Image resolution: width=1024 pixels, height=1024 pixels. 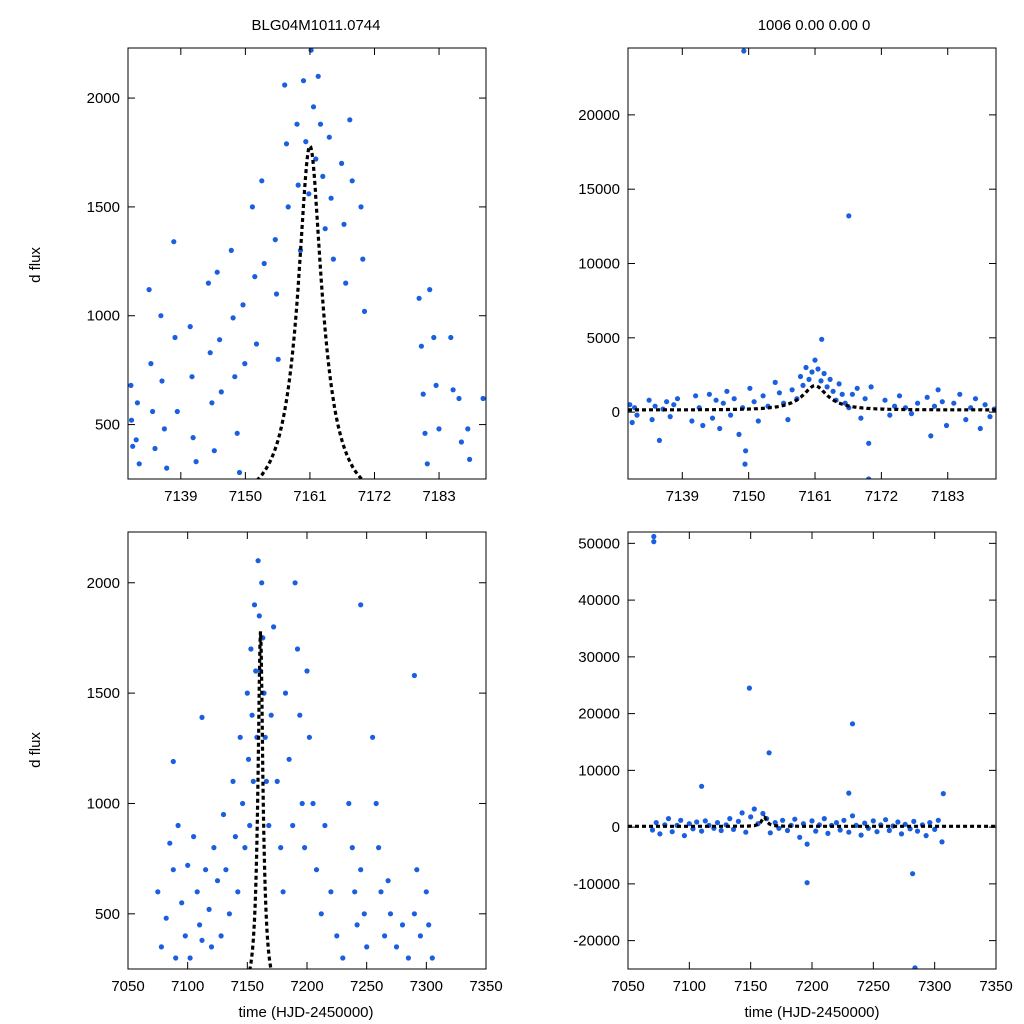 What do you see at coordinates (627, 986) in the screenshot?
I see `x-tick-label: 7050` at bounding box center [627, 986].